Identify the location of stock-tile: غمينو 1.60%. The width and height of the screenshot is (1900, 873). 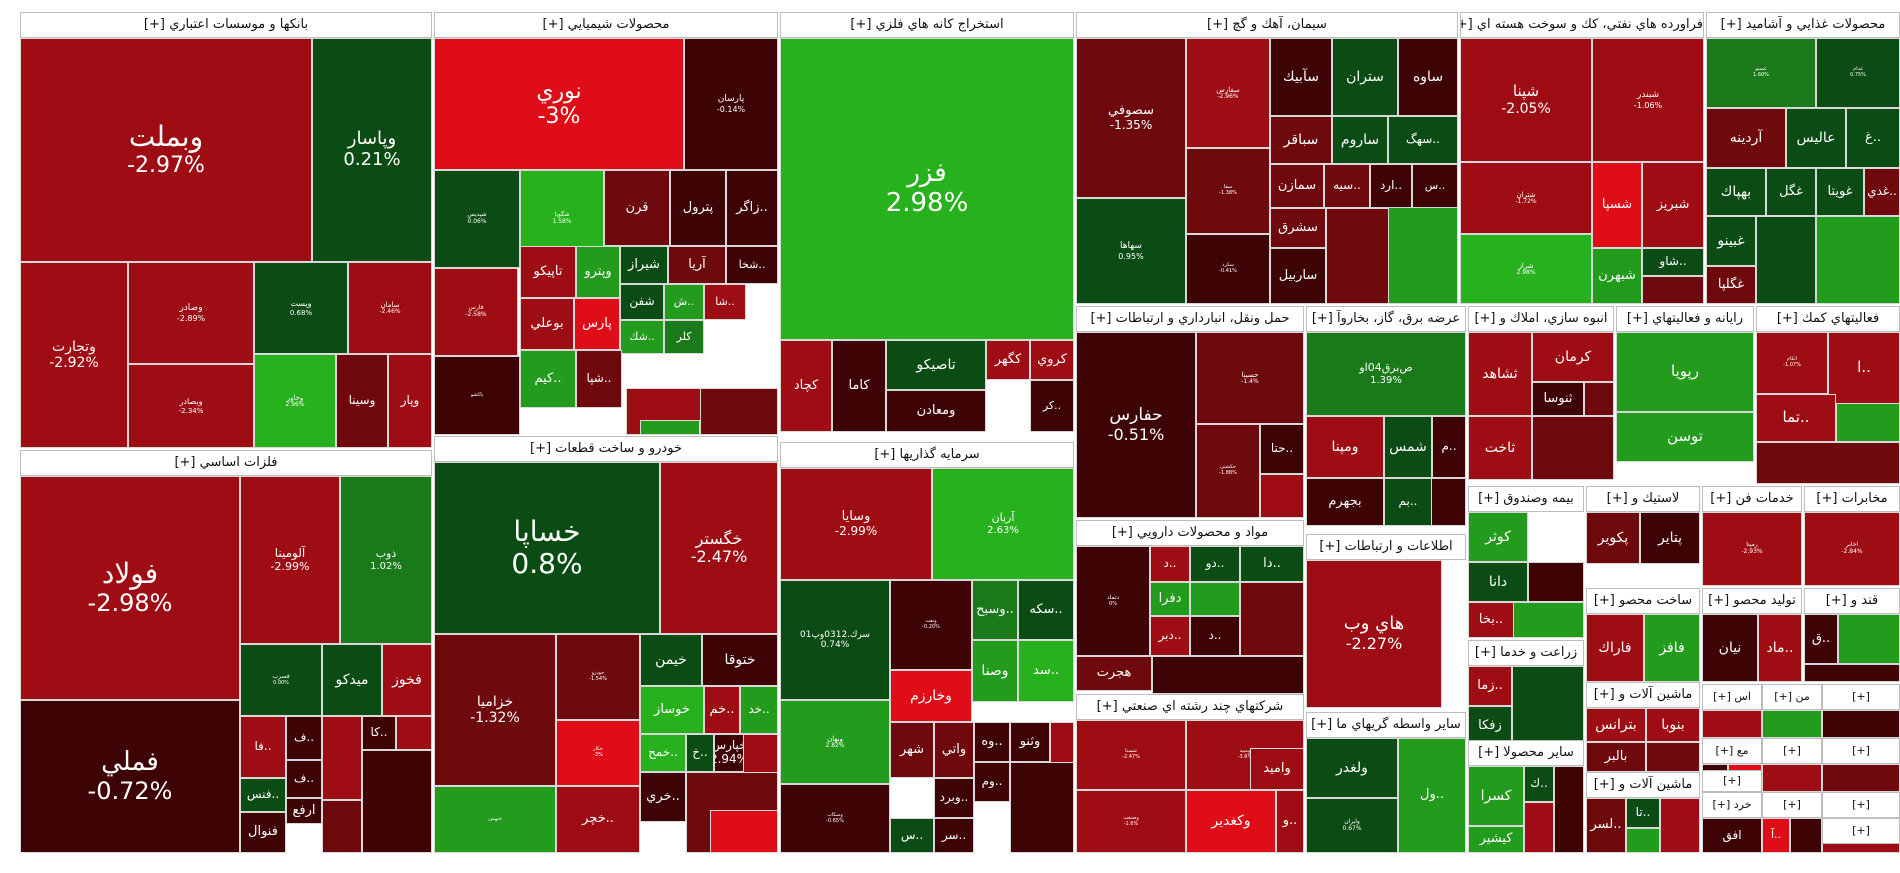
(1761, 73).